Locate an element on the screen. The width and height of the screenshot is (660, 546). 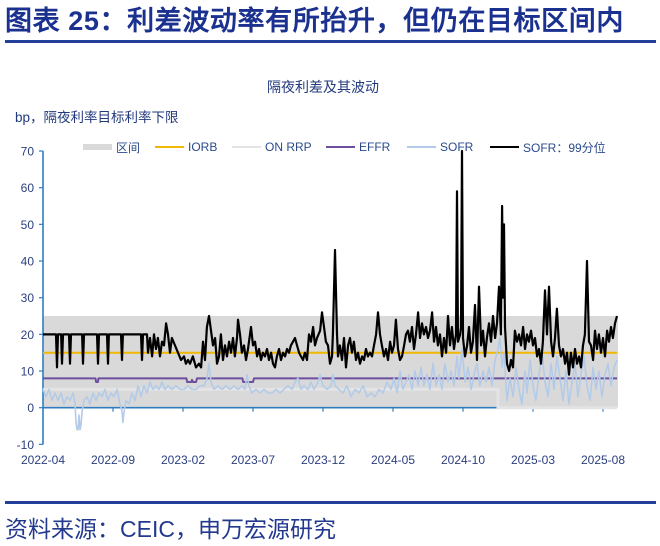
source-note: 资料来源：CEIC，申万宏源研究 is located at coordinates (170, 529).